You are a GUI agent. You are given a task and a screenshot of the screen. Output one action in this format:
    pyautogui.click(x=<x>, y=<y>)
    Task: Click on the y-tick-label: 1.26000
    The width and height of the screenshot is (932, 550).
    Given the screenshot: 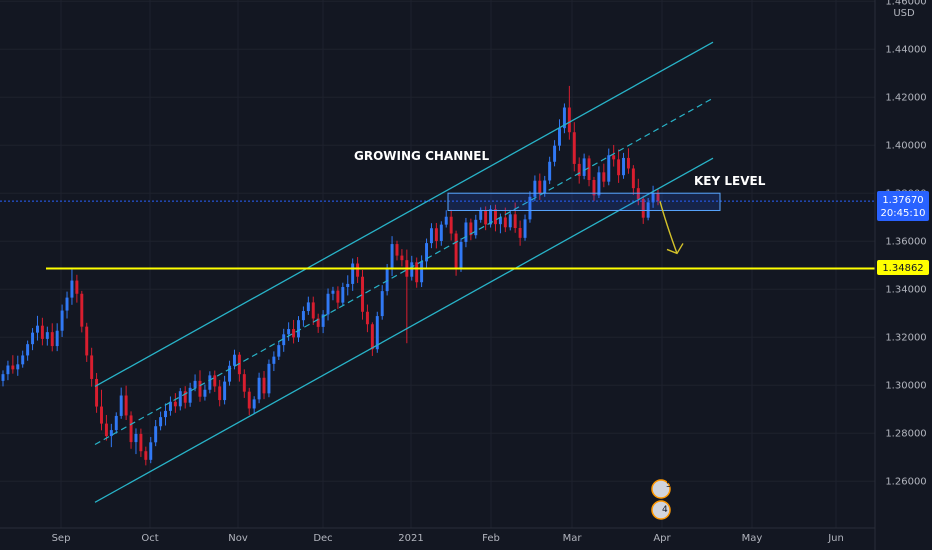 What is the action you would take?
    pyautogui.click(x=905, y=482)
    